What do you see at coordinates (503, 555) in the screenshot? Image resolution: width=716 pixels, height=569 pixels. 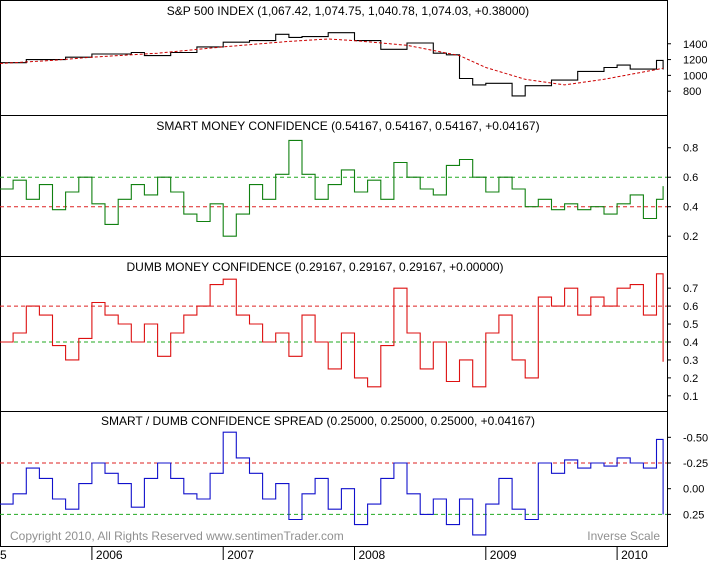 I see `x-tick-label: 2009` at bounding box center [503, 555].